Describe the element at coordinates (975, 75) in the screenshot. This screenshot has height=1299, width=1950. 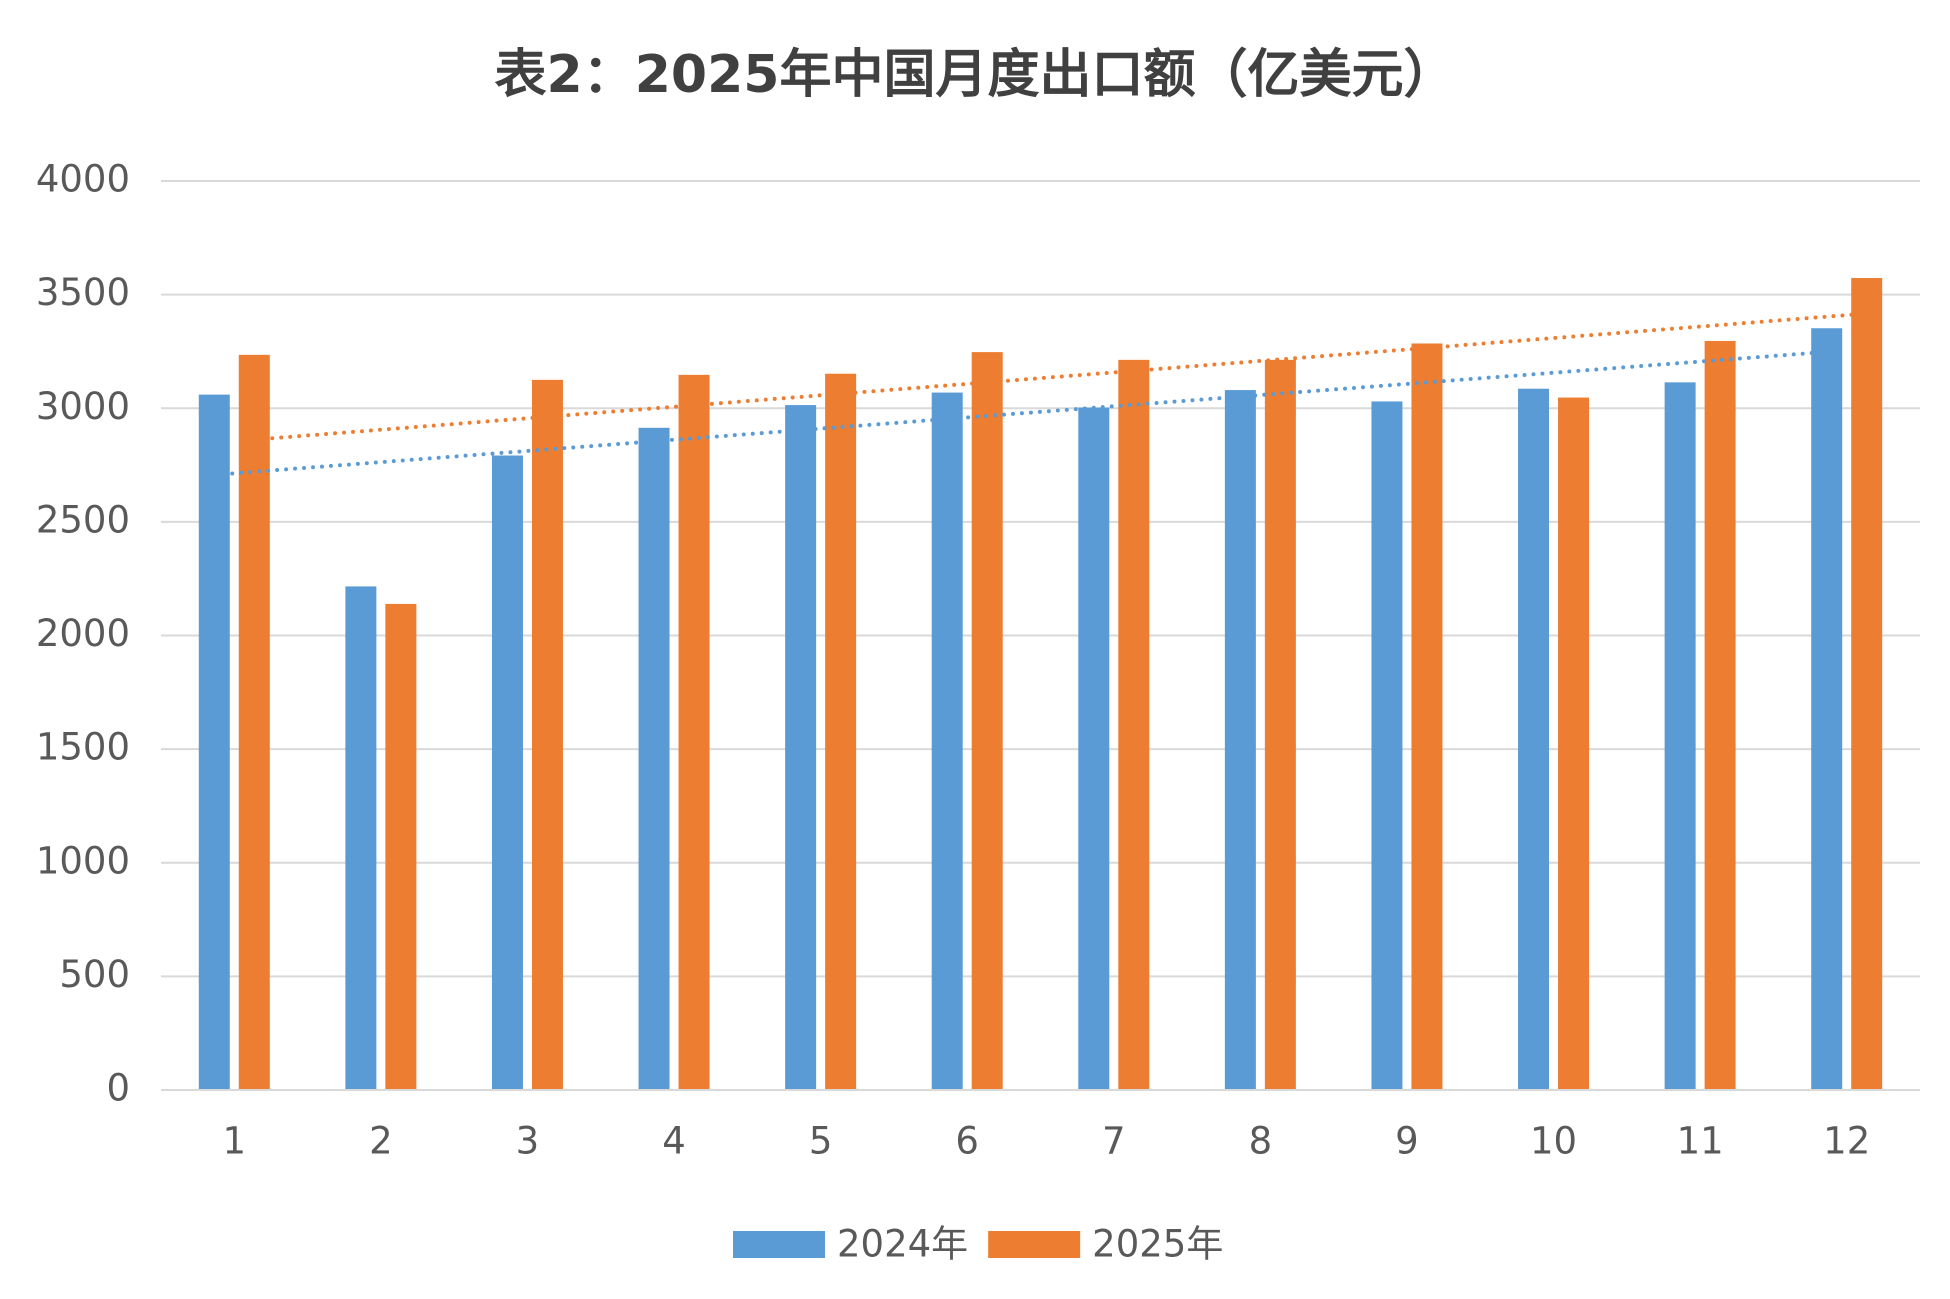
I see `chart-title: 表2：2025年中国月度出口额（亿美元）` at that location.